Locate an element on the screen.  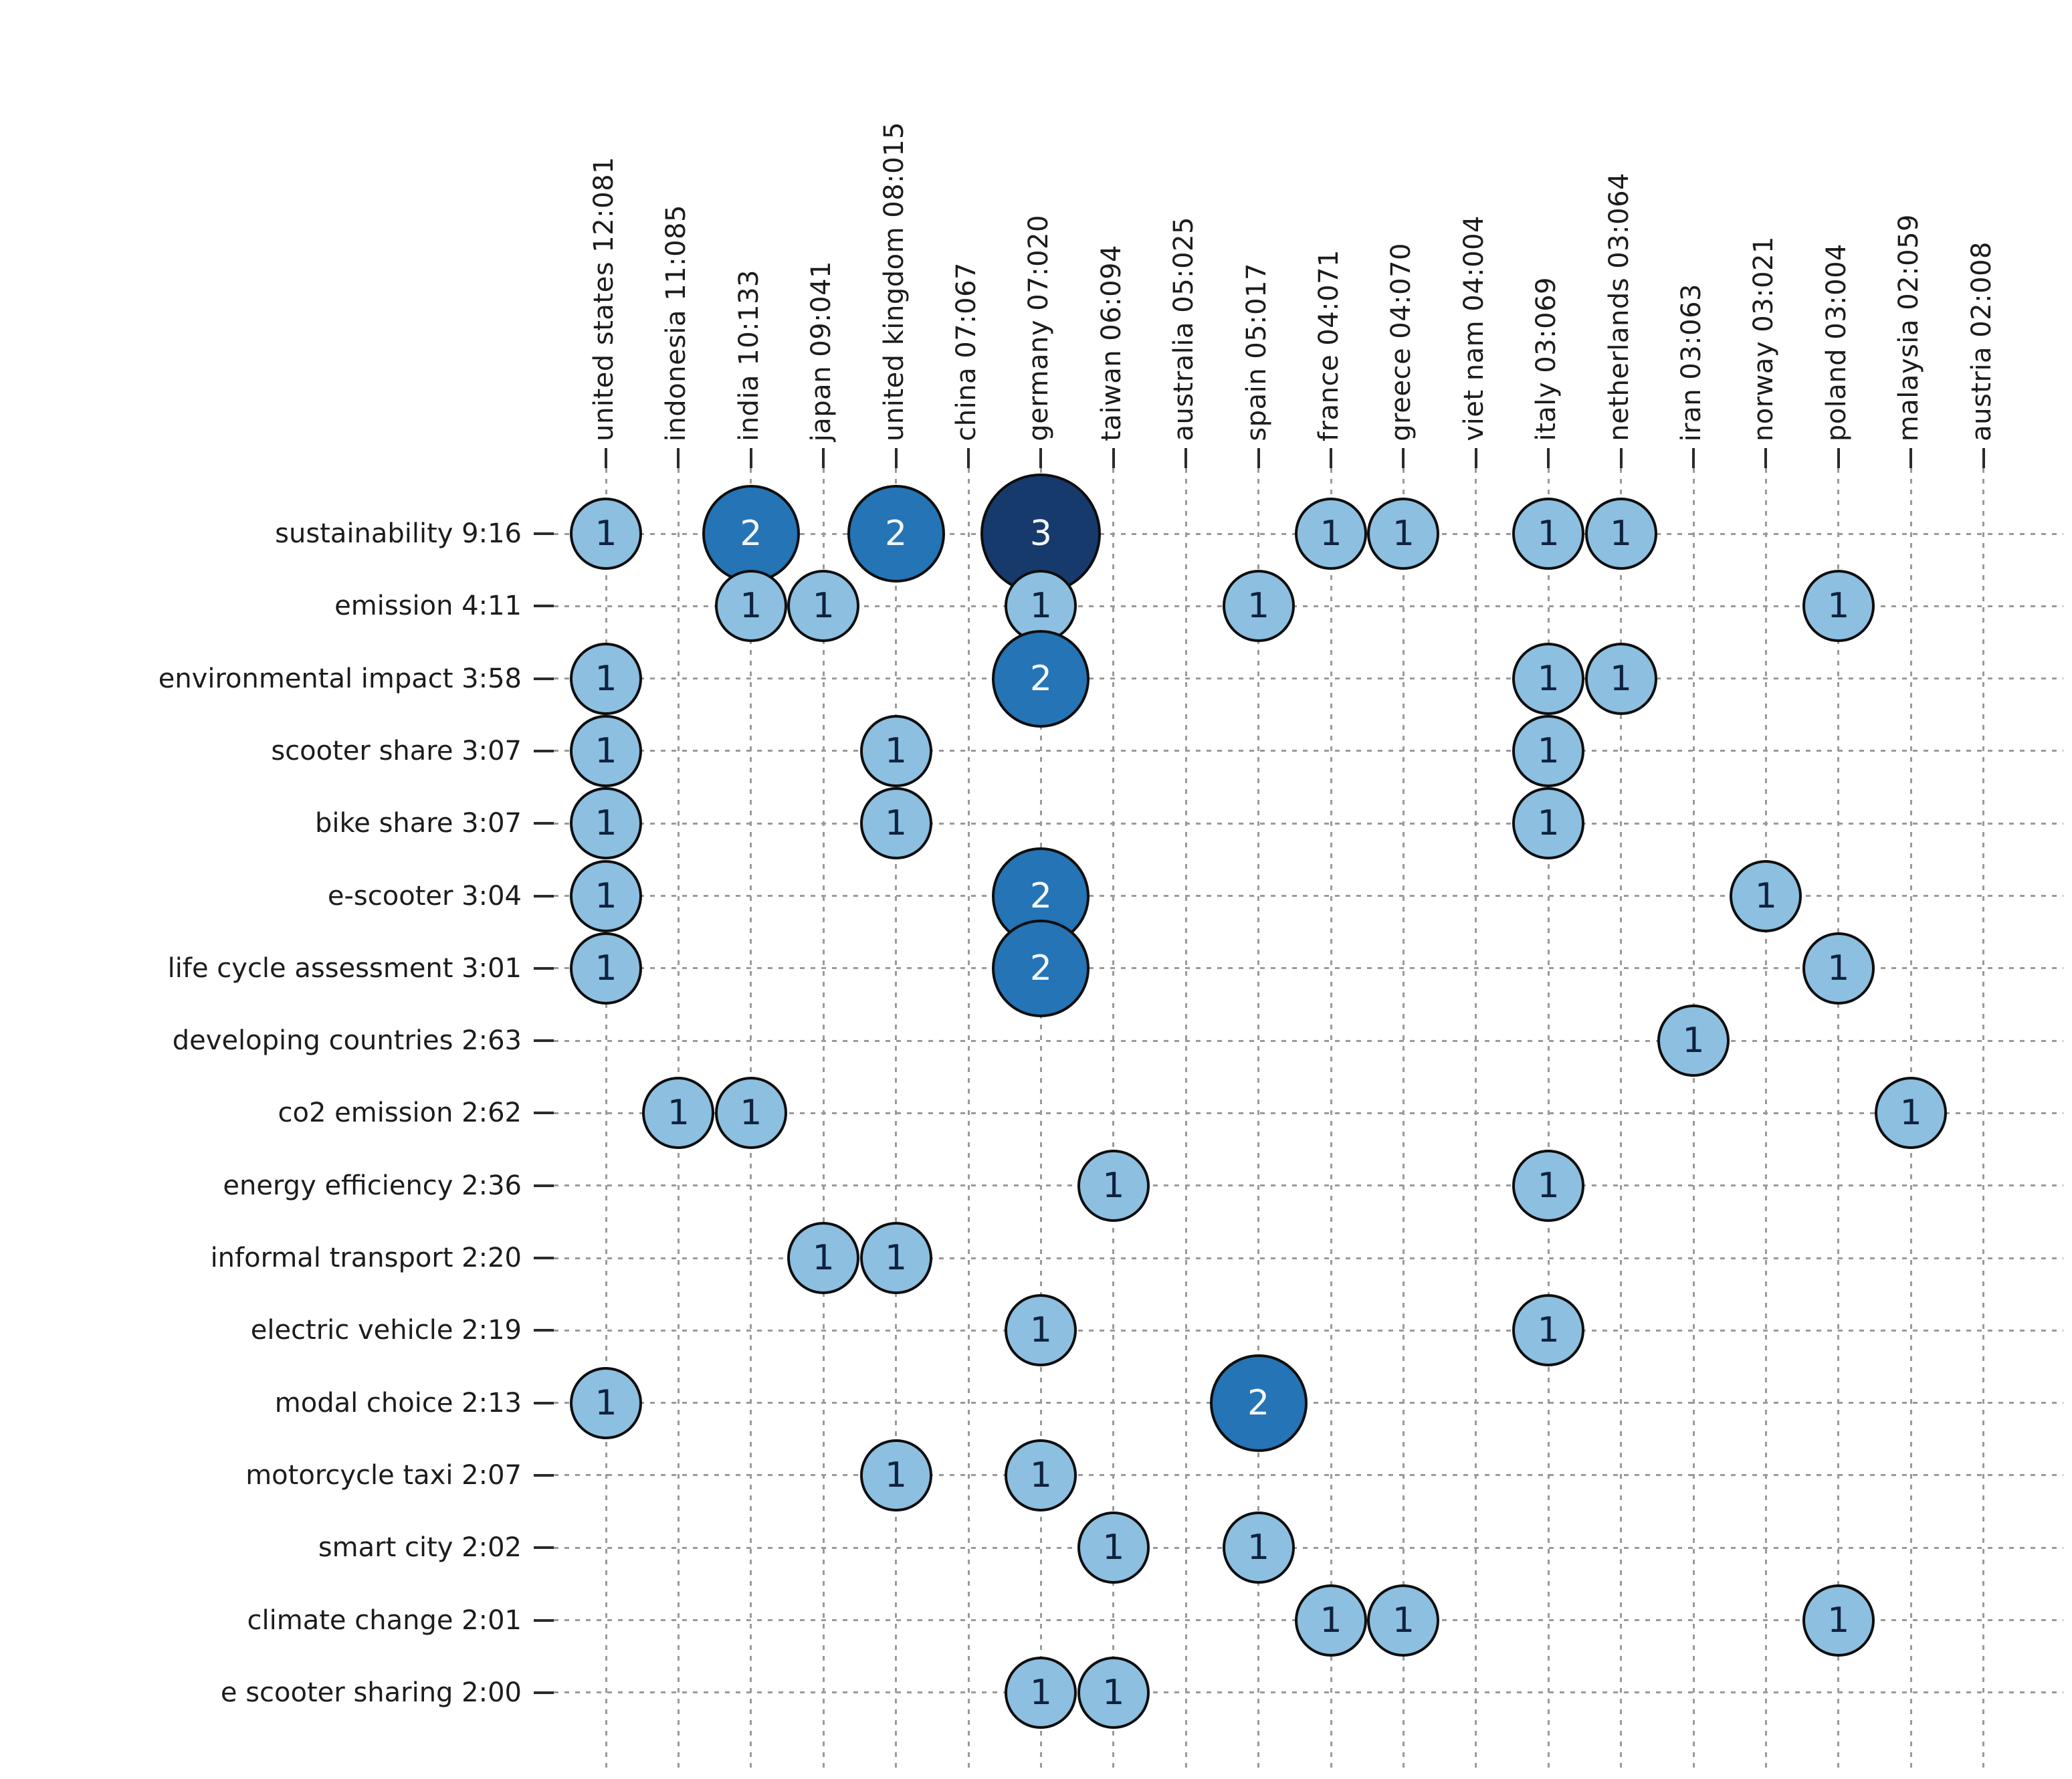
y-axis-label: climate change 2:01 is located at coordinates (385, 1620).